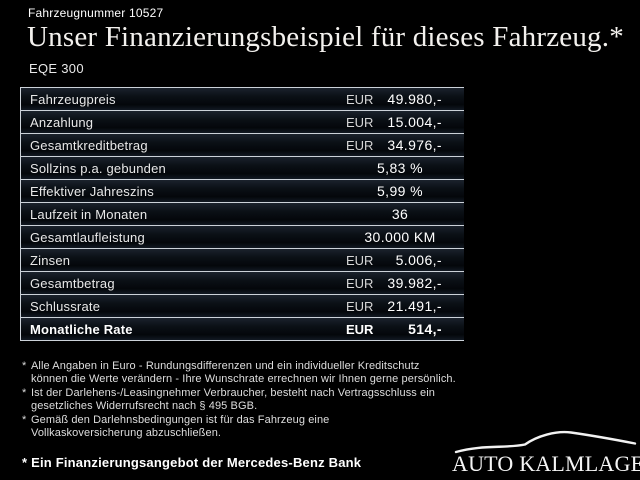 This screenshot has width=640, height=480. I want to click on row-value: 49.980,-, so click(414, 99).